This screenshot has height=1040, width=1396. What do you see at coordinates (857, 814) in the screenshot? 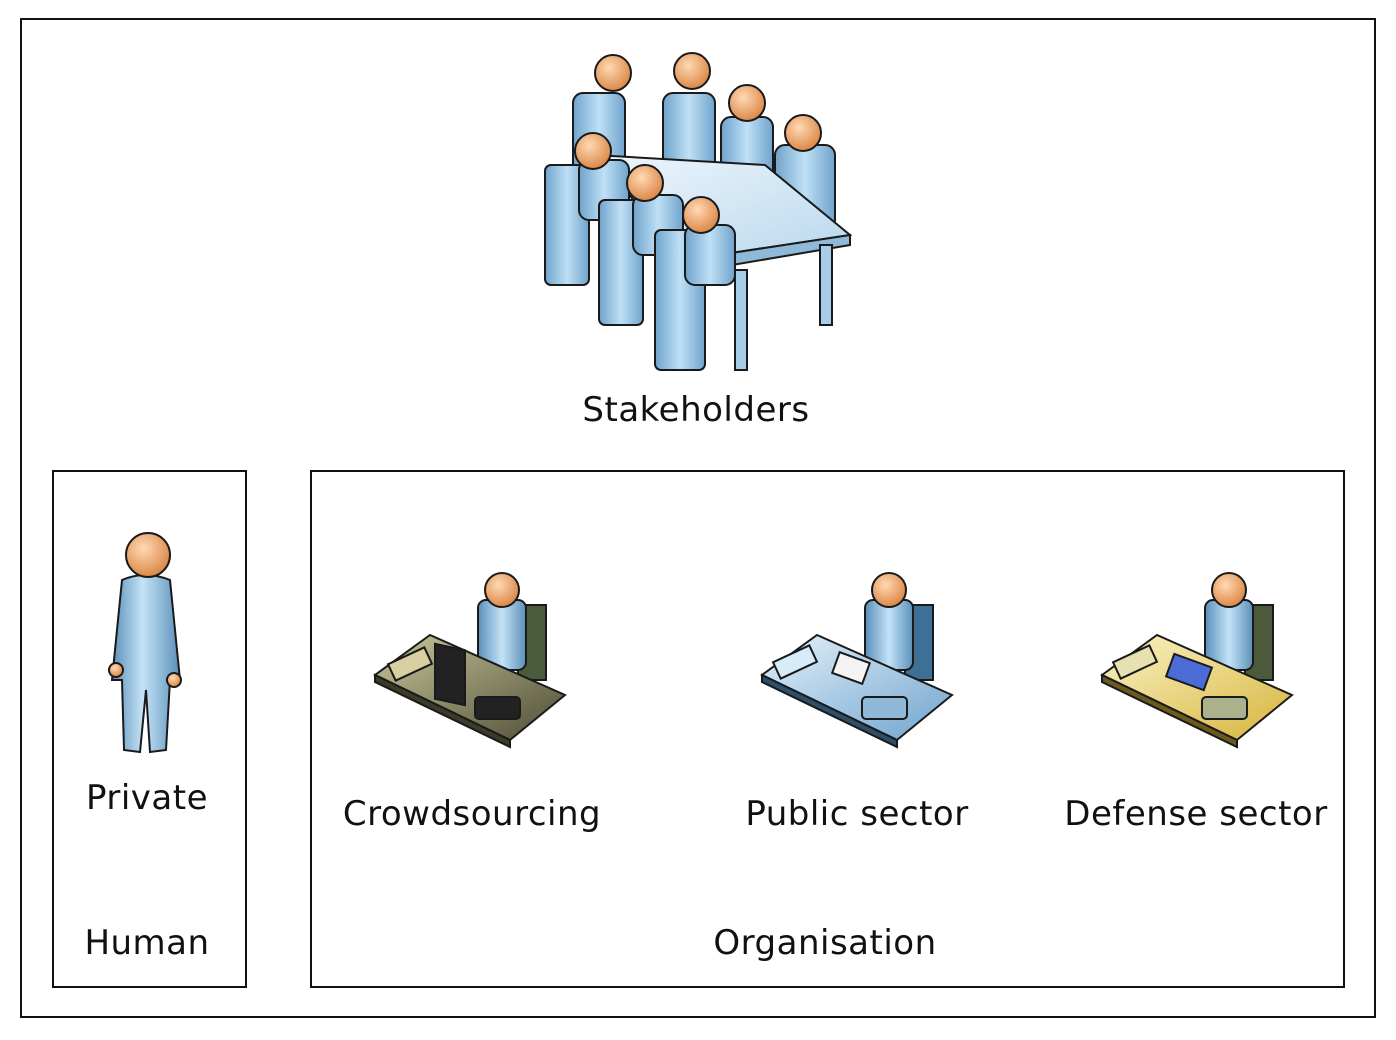
I see `public-sector-label: Public sector` at bounding box center [857, 814].